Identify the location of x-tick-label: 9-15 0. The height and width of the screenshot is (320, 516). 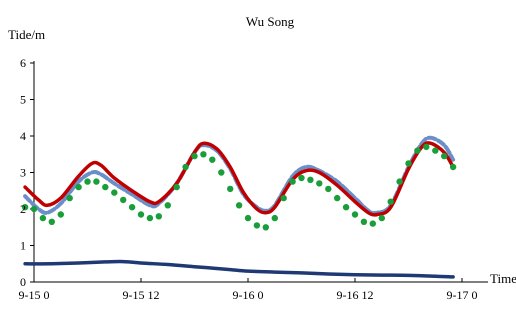
(34, 295).